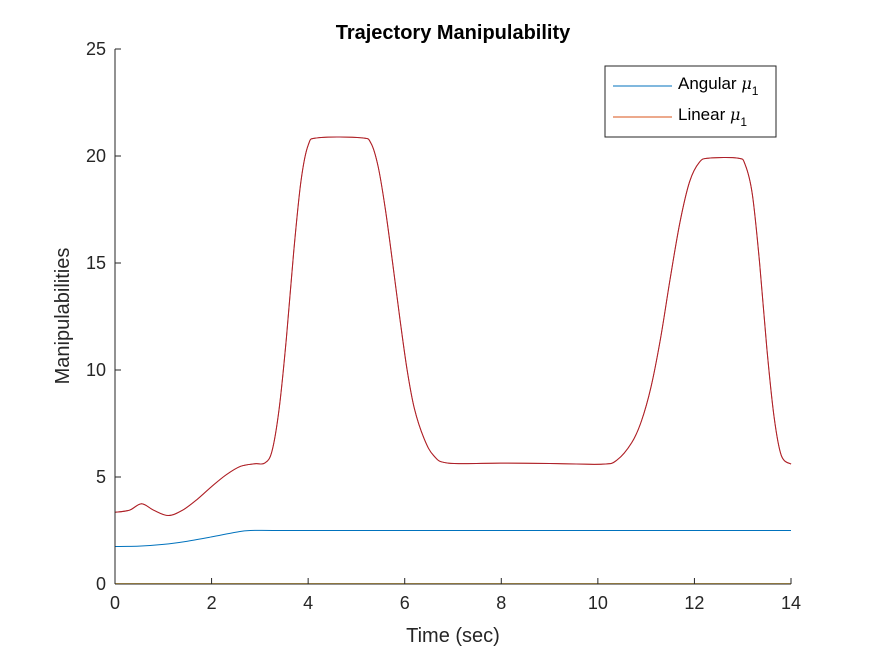 Image resolution: width=875 pixels, height=656 pixels. Describe the element at coordinates (501, 603) in the screenshot. I see `x-tick-label: 8` at that location.